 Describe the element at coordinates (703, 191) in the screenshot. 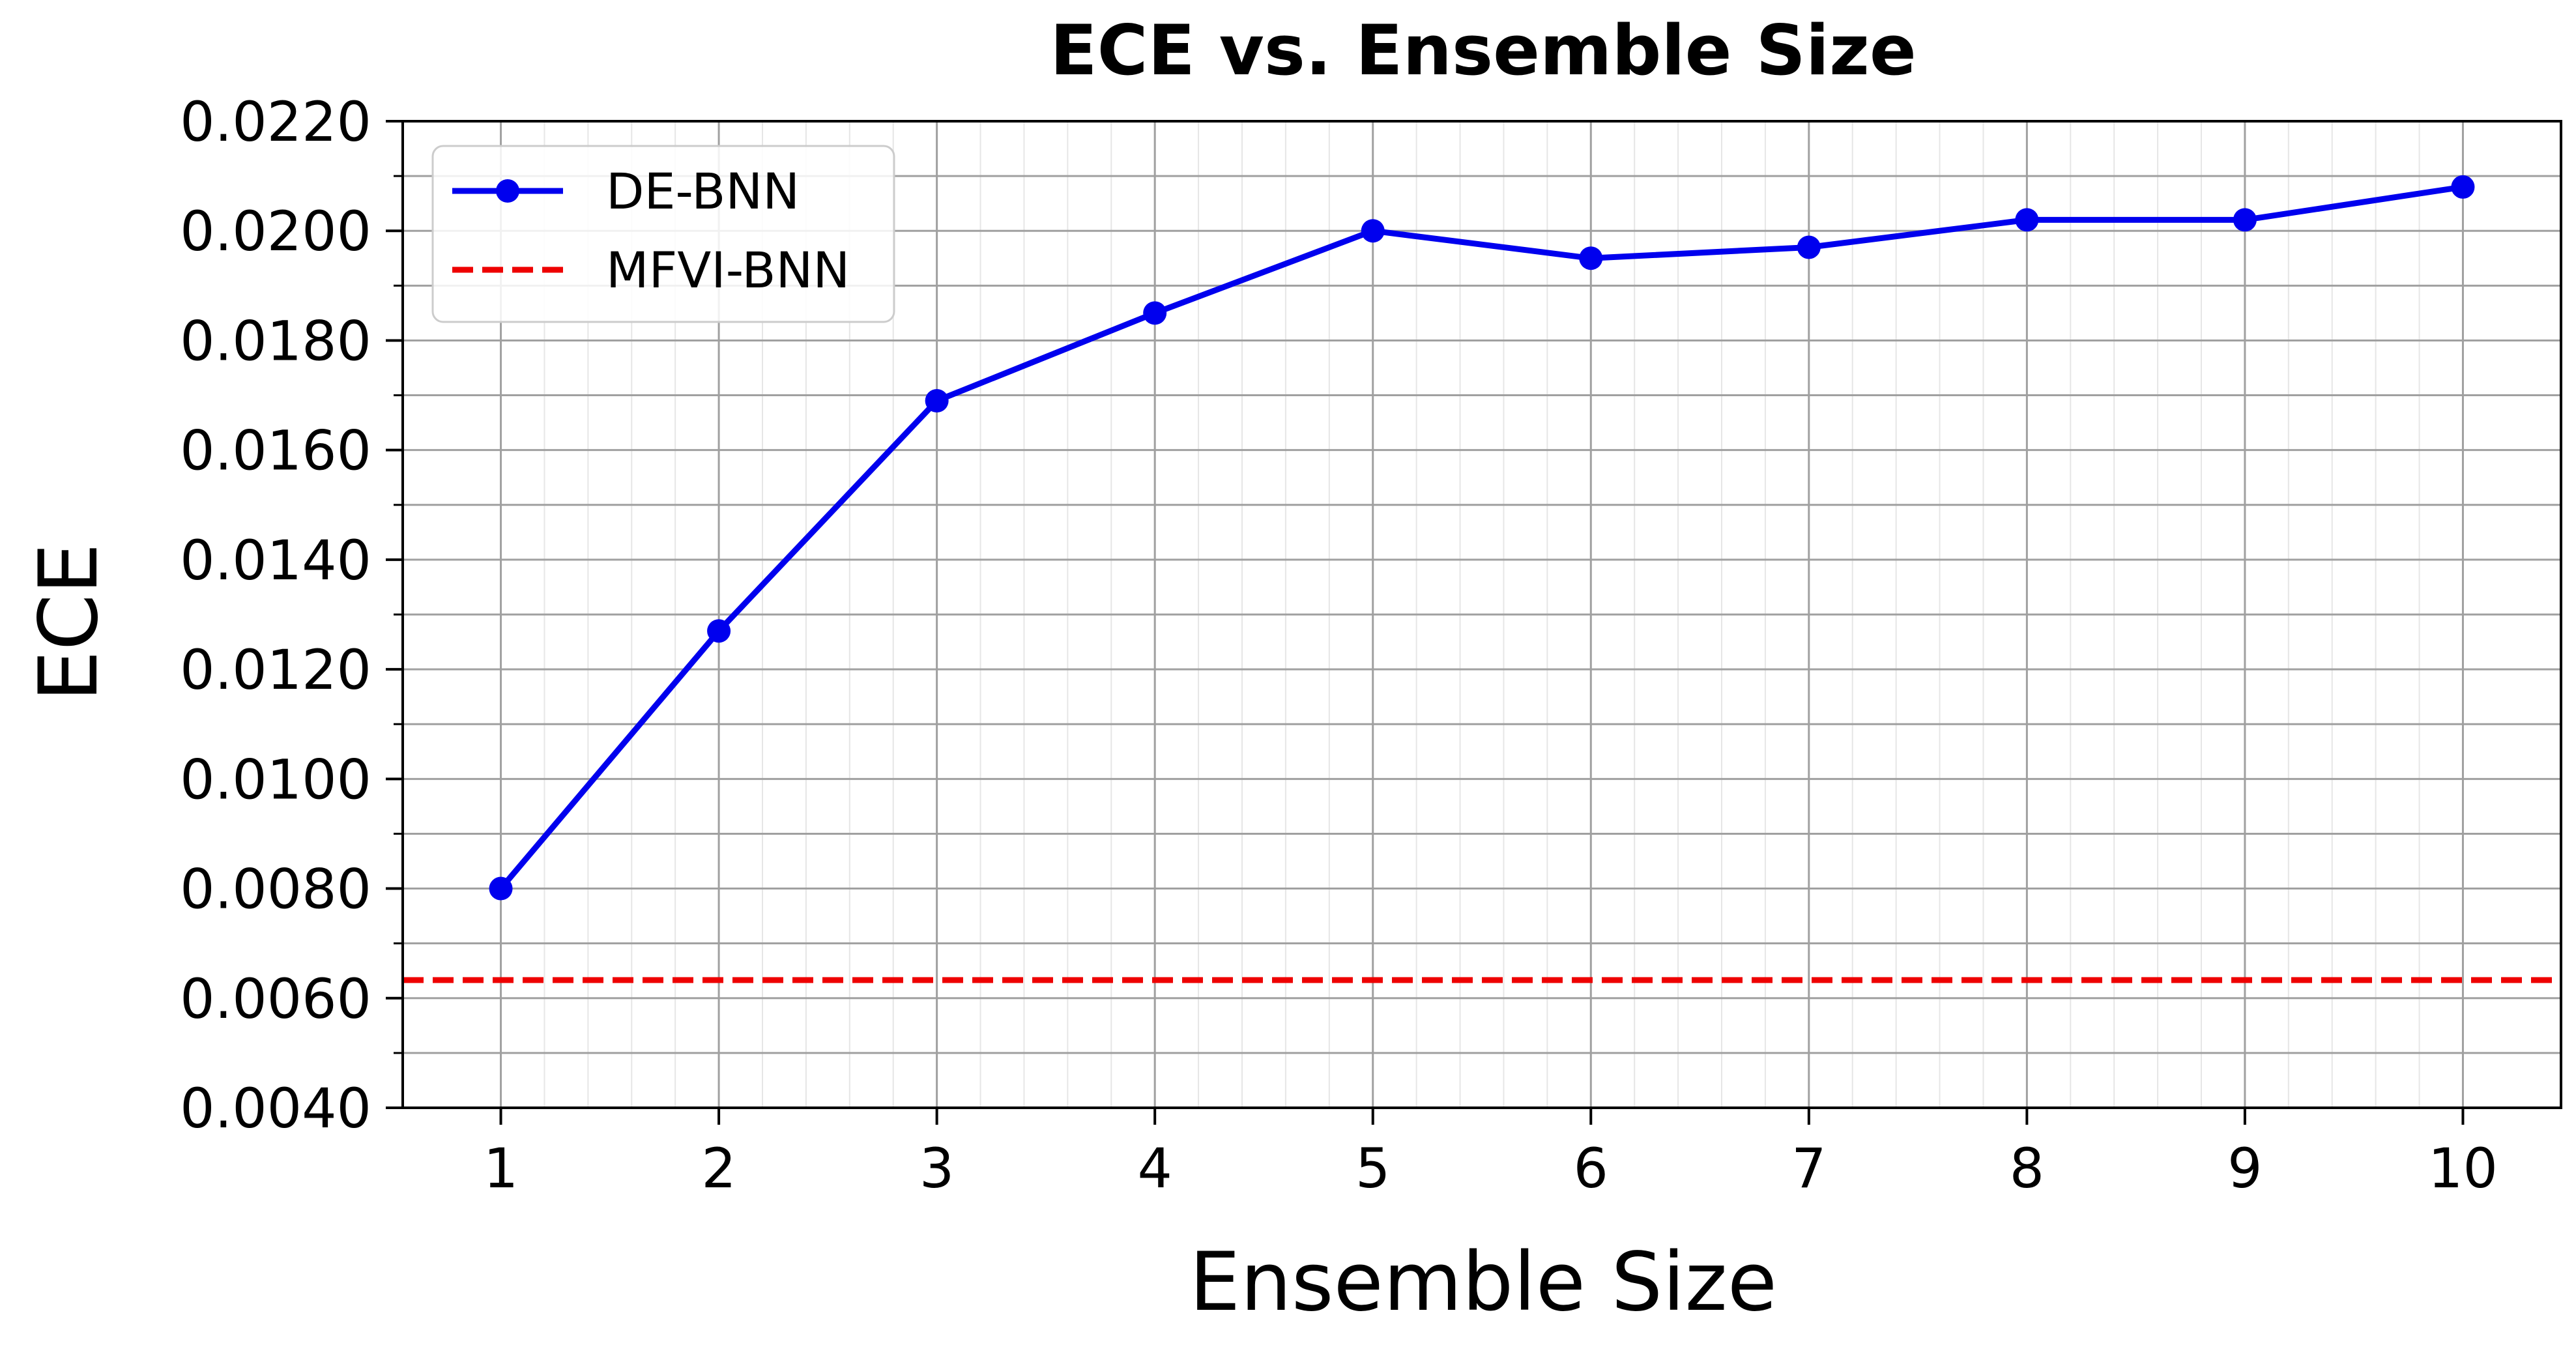

I see `legend-de-bnn-label: DE-BNN` at that location.